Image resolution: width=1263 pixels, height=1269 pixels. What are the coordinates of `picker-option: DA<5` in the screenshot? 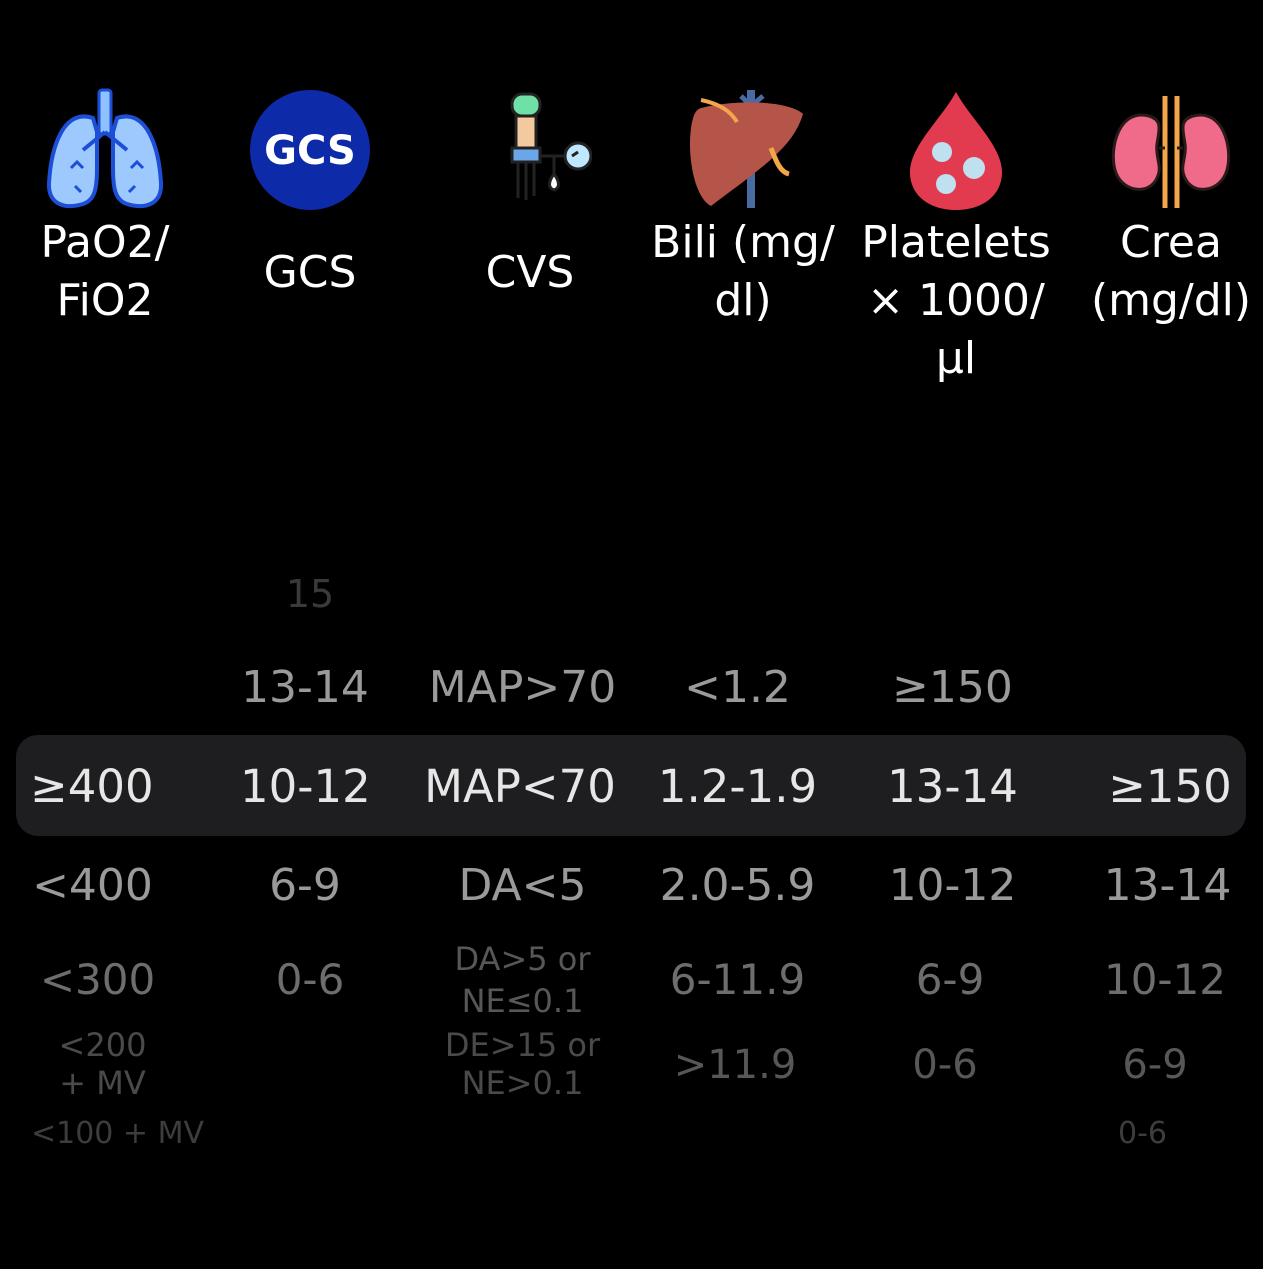 It's located at (522, 885).